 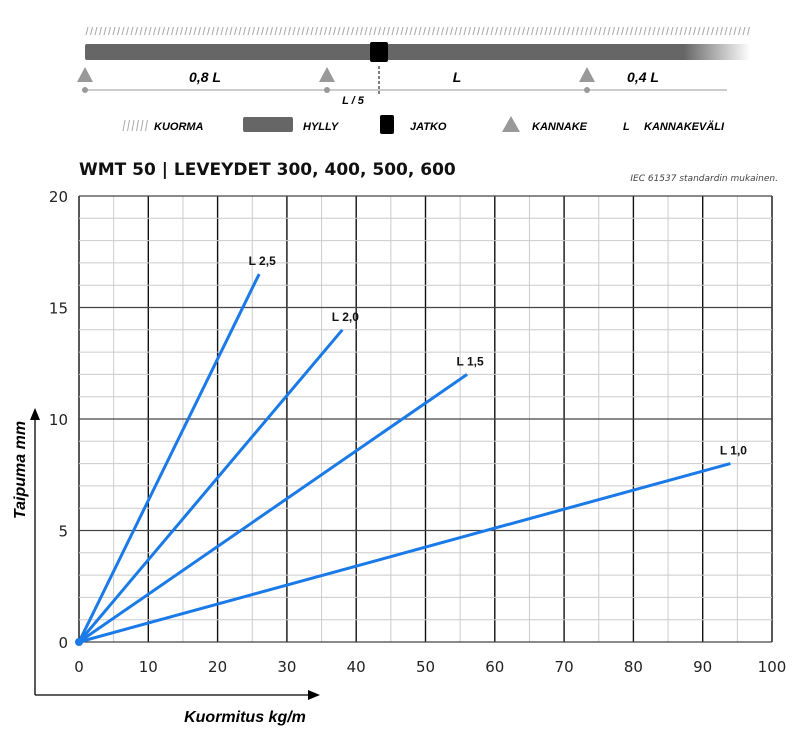 I want to click on axes-arrows, so click(x=175, y=554).